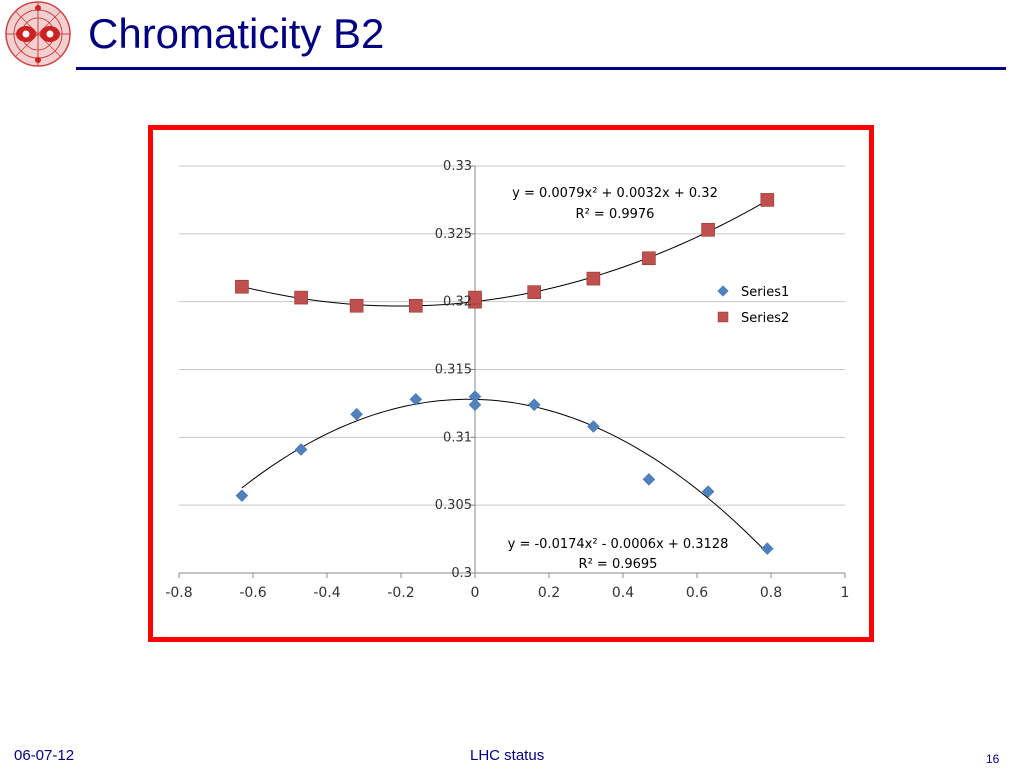 The width and height of the screenshot is (1024, 769). What do you see at coordinates (504, 476) in the screenshot?
I see `trendline-series1` at bounding box center [504, 476].